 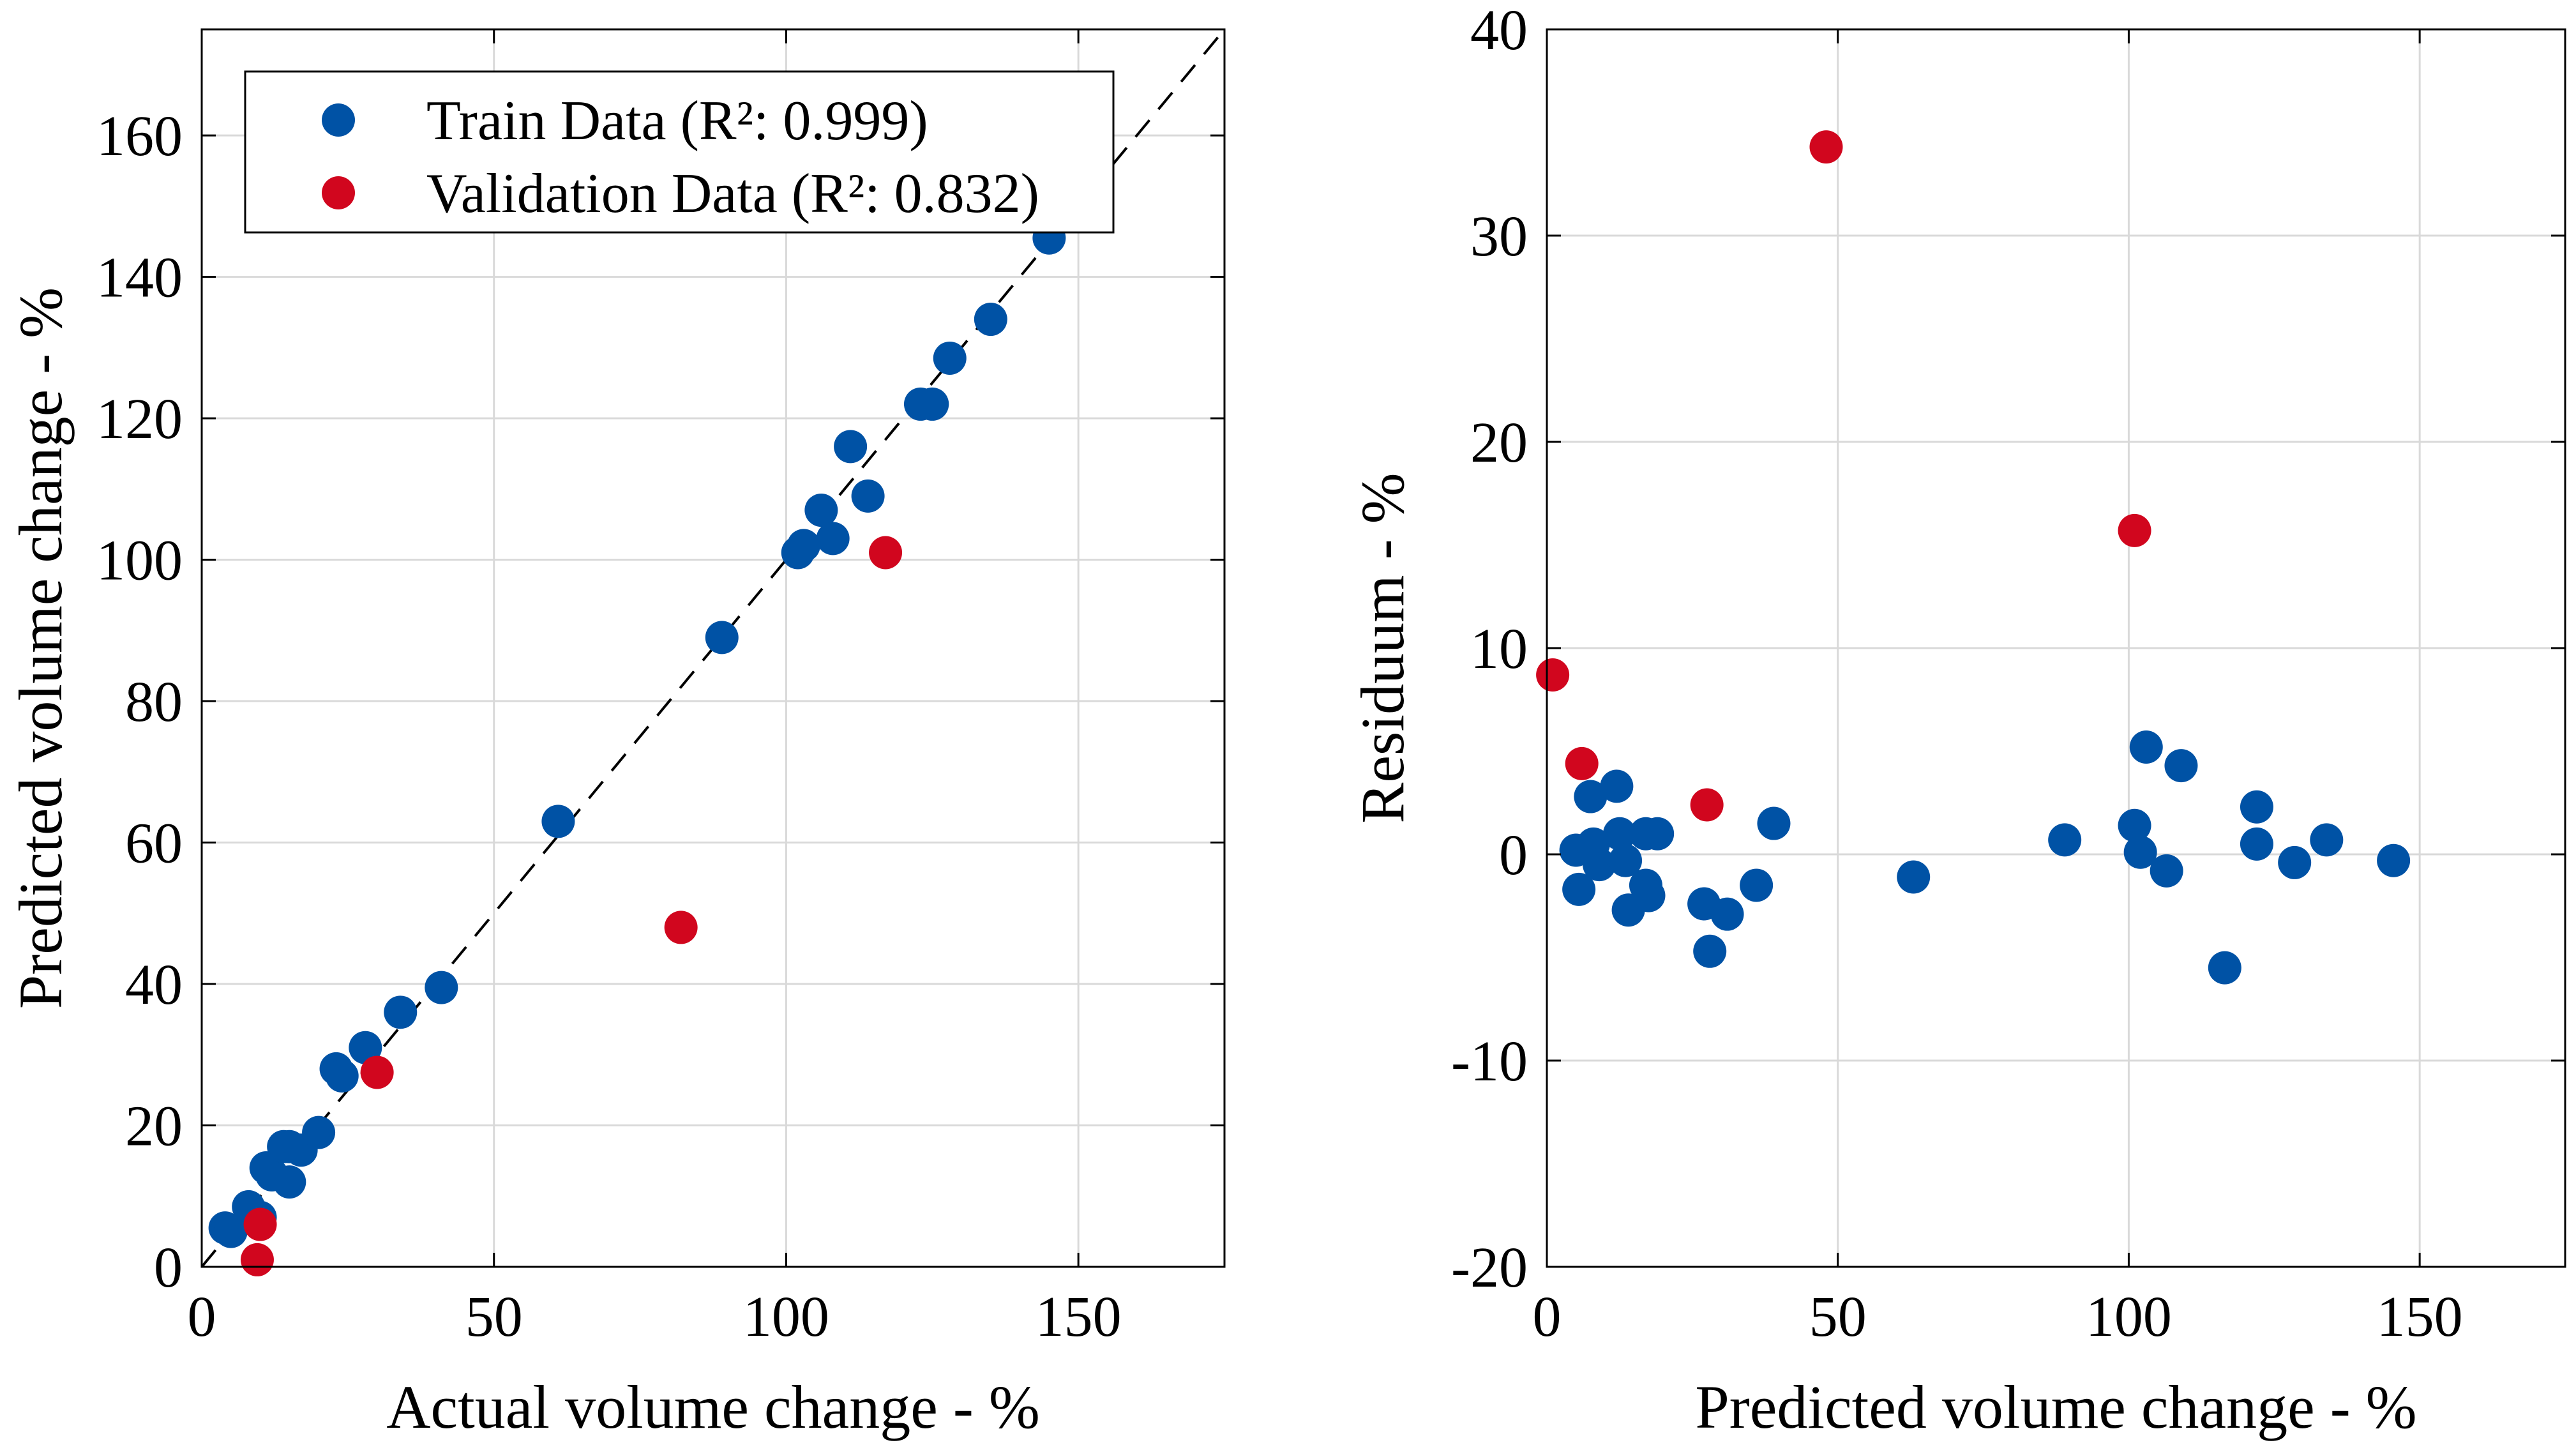 I want to click on legend-train-label: Train Data (R²: 0.999), so click(x=677, y=121).